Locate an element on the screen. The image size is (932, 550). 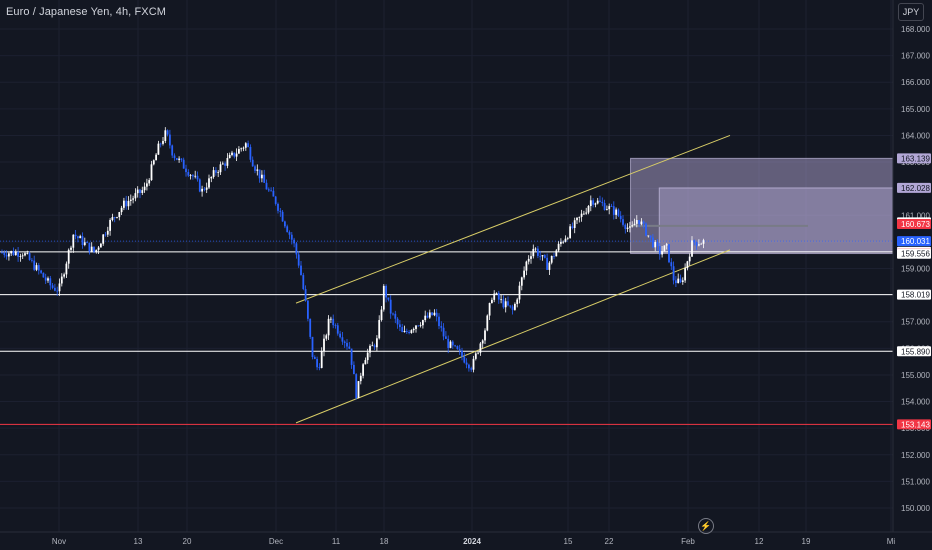
price-tag-label: 160.031 is located at coordinates (915, 241).